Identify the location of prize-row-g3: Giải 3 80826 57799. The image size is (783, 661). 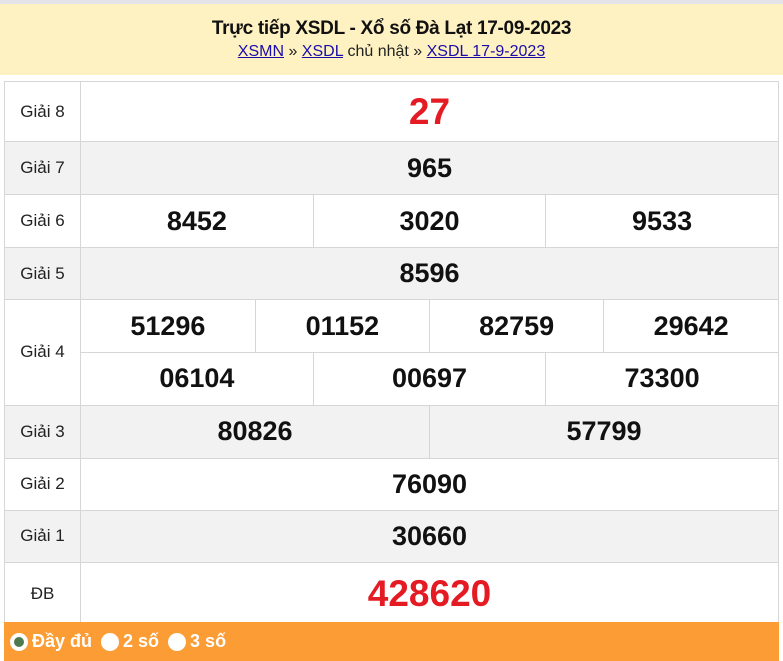
(391, 431).